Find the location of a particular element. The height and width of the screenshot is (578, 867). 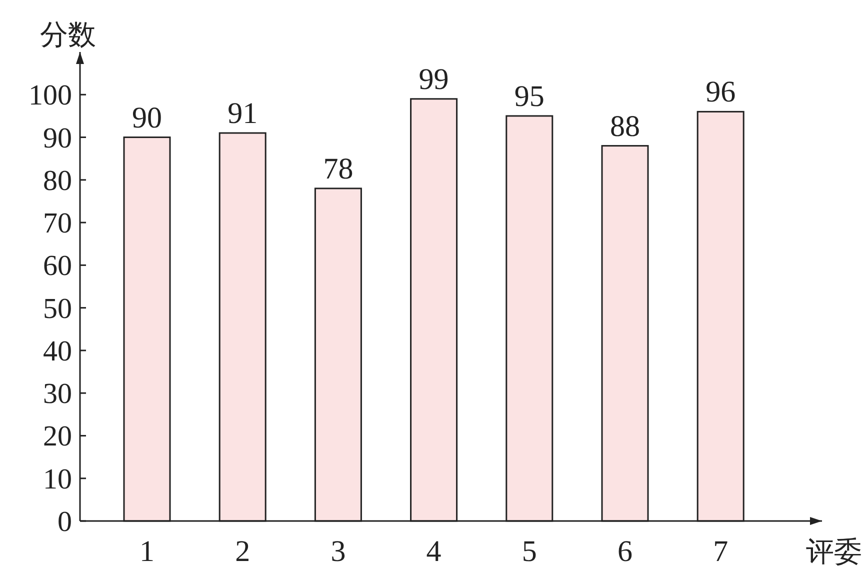

data-label: 78 is located at coordinates (338, 169).